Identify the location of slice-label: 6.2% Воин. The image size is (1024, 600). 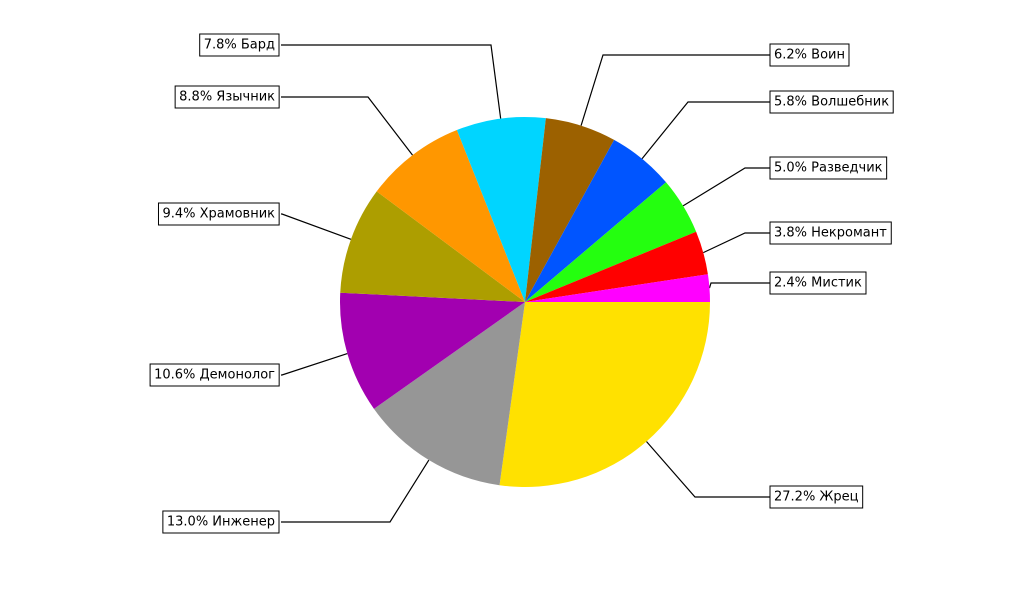
(809, 55).